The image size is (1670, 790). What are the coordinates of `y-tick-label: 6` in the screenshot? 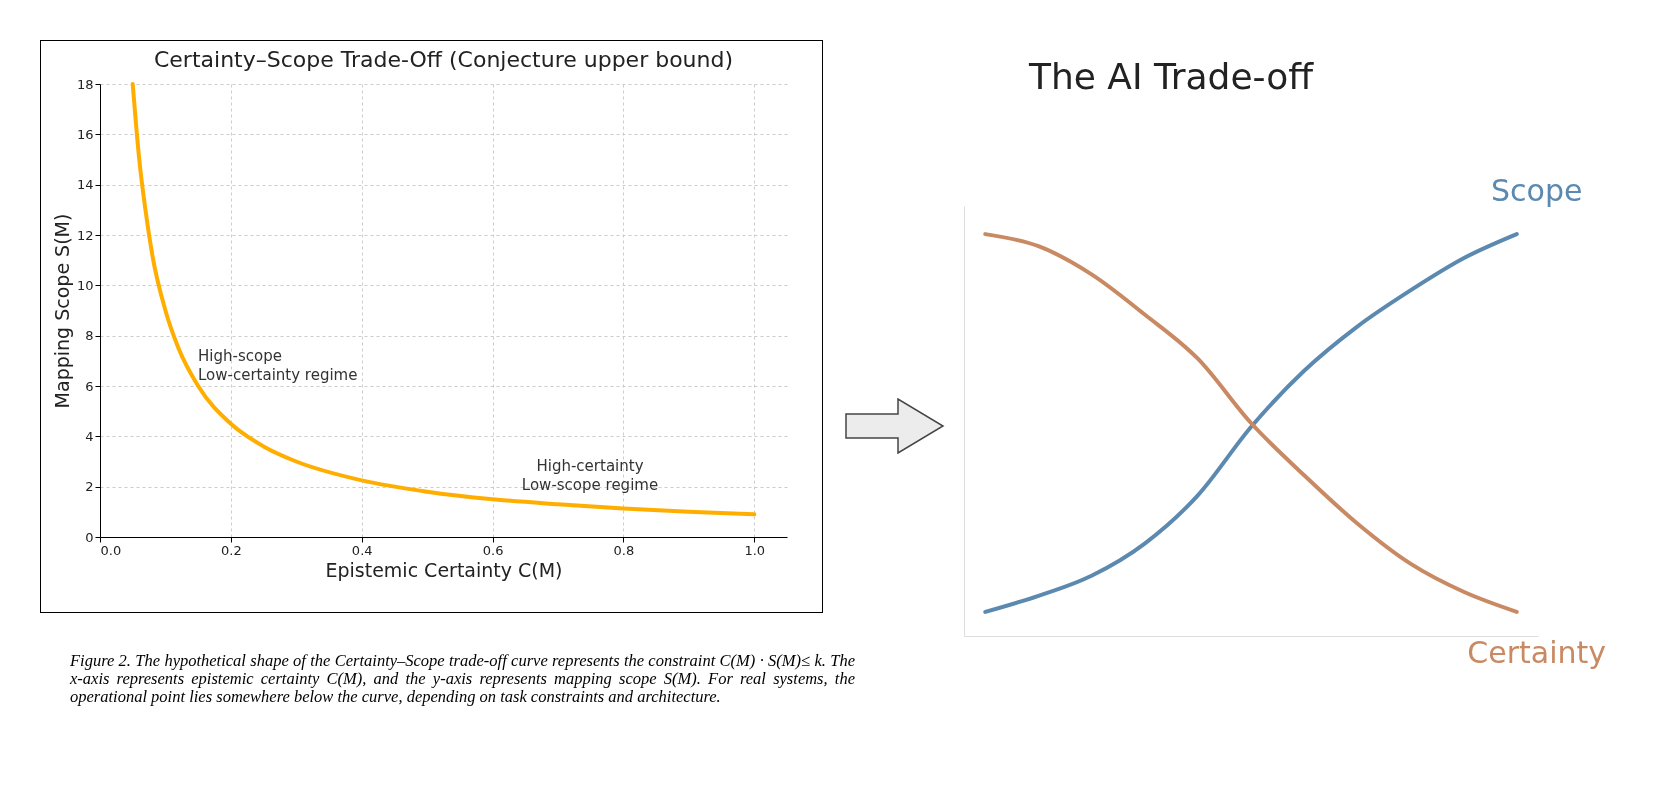 It's located at (89, 386).